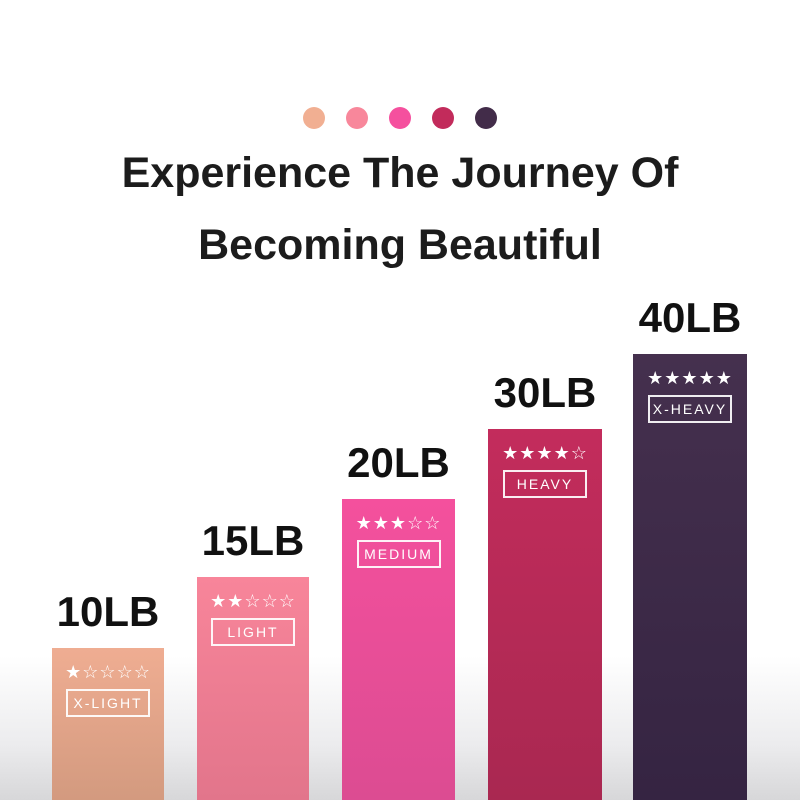  I want to click on weight-label: 10LB, so click(108, 611).